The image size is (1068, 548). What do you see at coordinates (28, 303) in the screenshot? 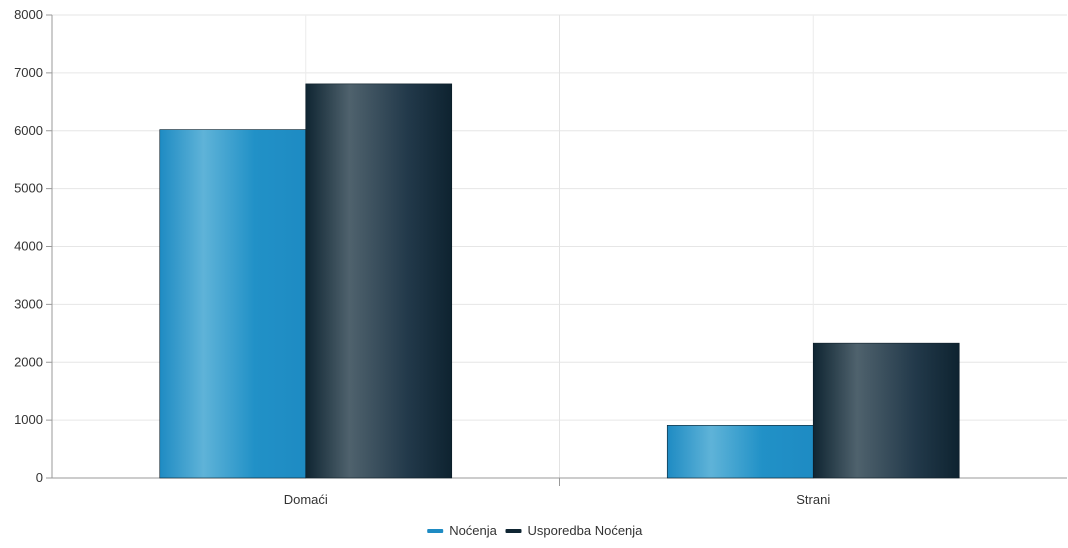
I see `y-tick-label: 3000` at bounding box center [28, 303].